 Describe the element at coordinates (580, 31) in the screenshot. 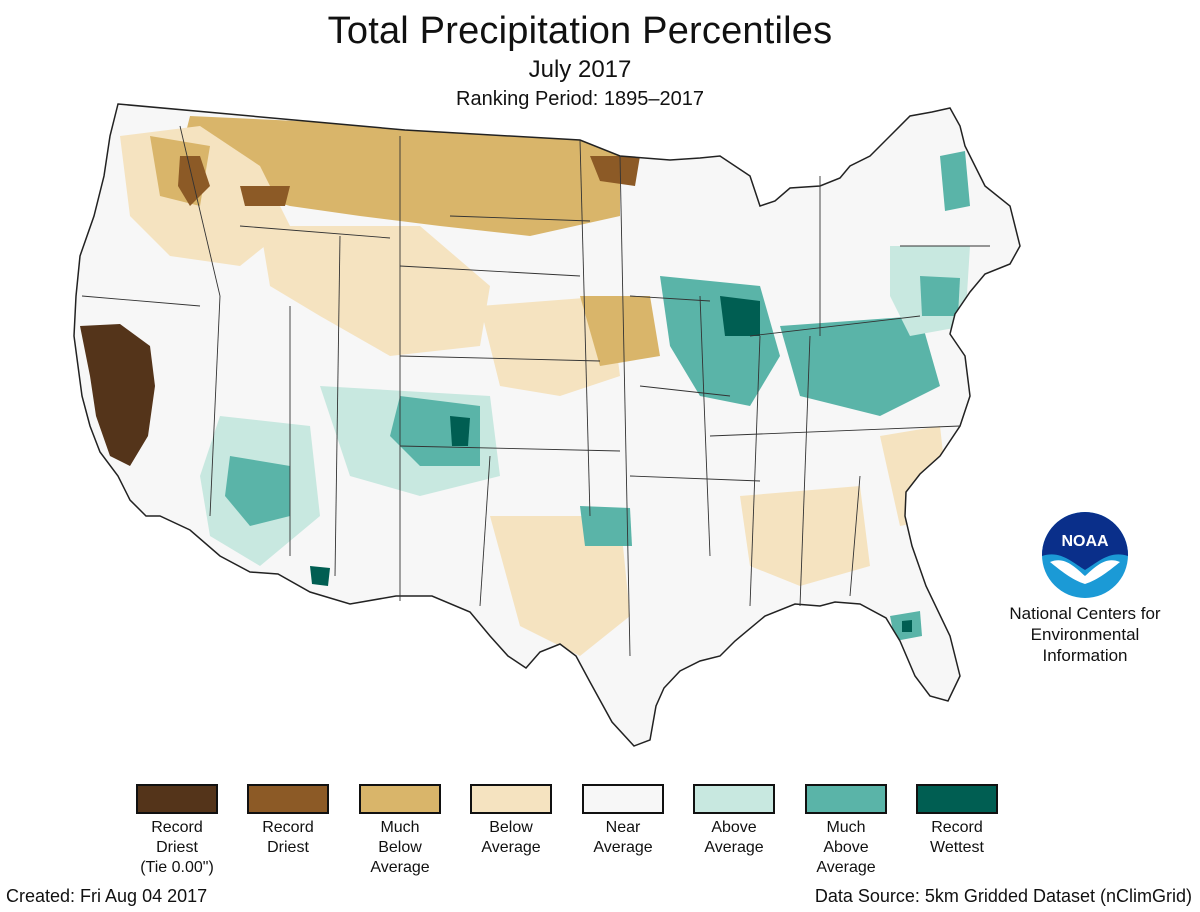

I see `map-title: Total Precipitation Percentiles` at that location.